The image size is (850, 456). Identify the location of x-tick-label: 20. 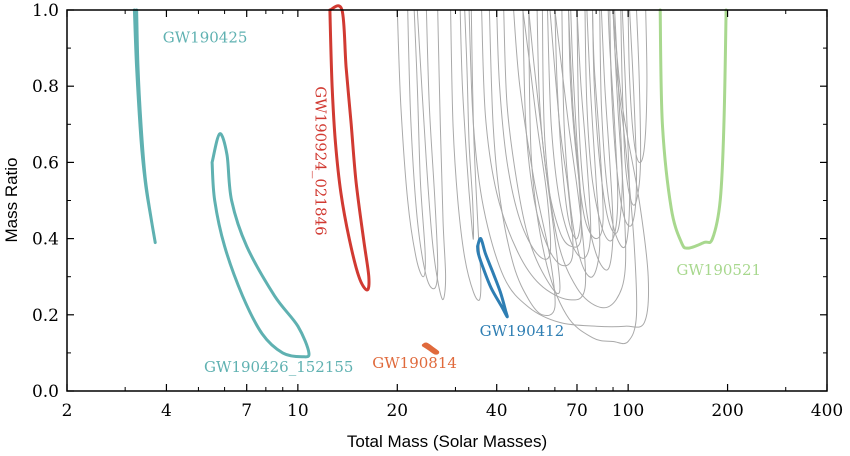
(397, 411).